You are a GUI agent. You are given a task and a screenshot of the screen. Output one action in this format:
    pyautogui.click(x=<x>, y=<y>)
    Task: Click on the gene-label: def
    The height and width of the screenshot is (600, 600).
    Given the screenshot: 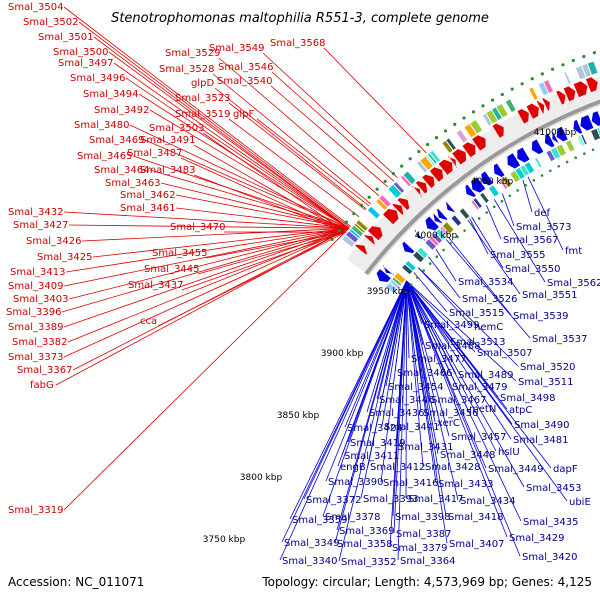 What is the action you would take?
    pyautogui.click(x=542, y=213)
    